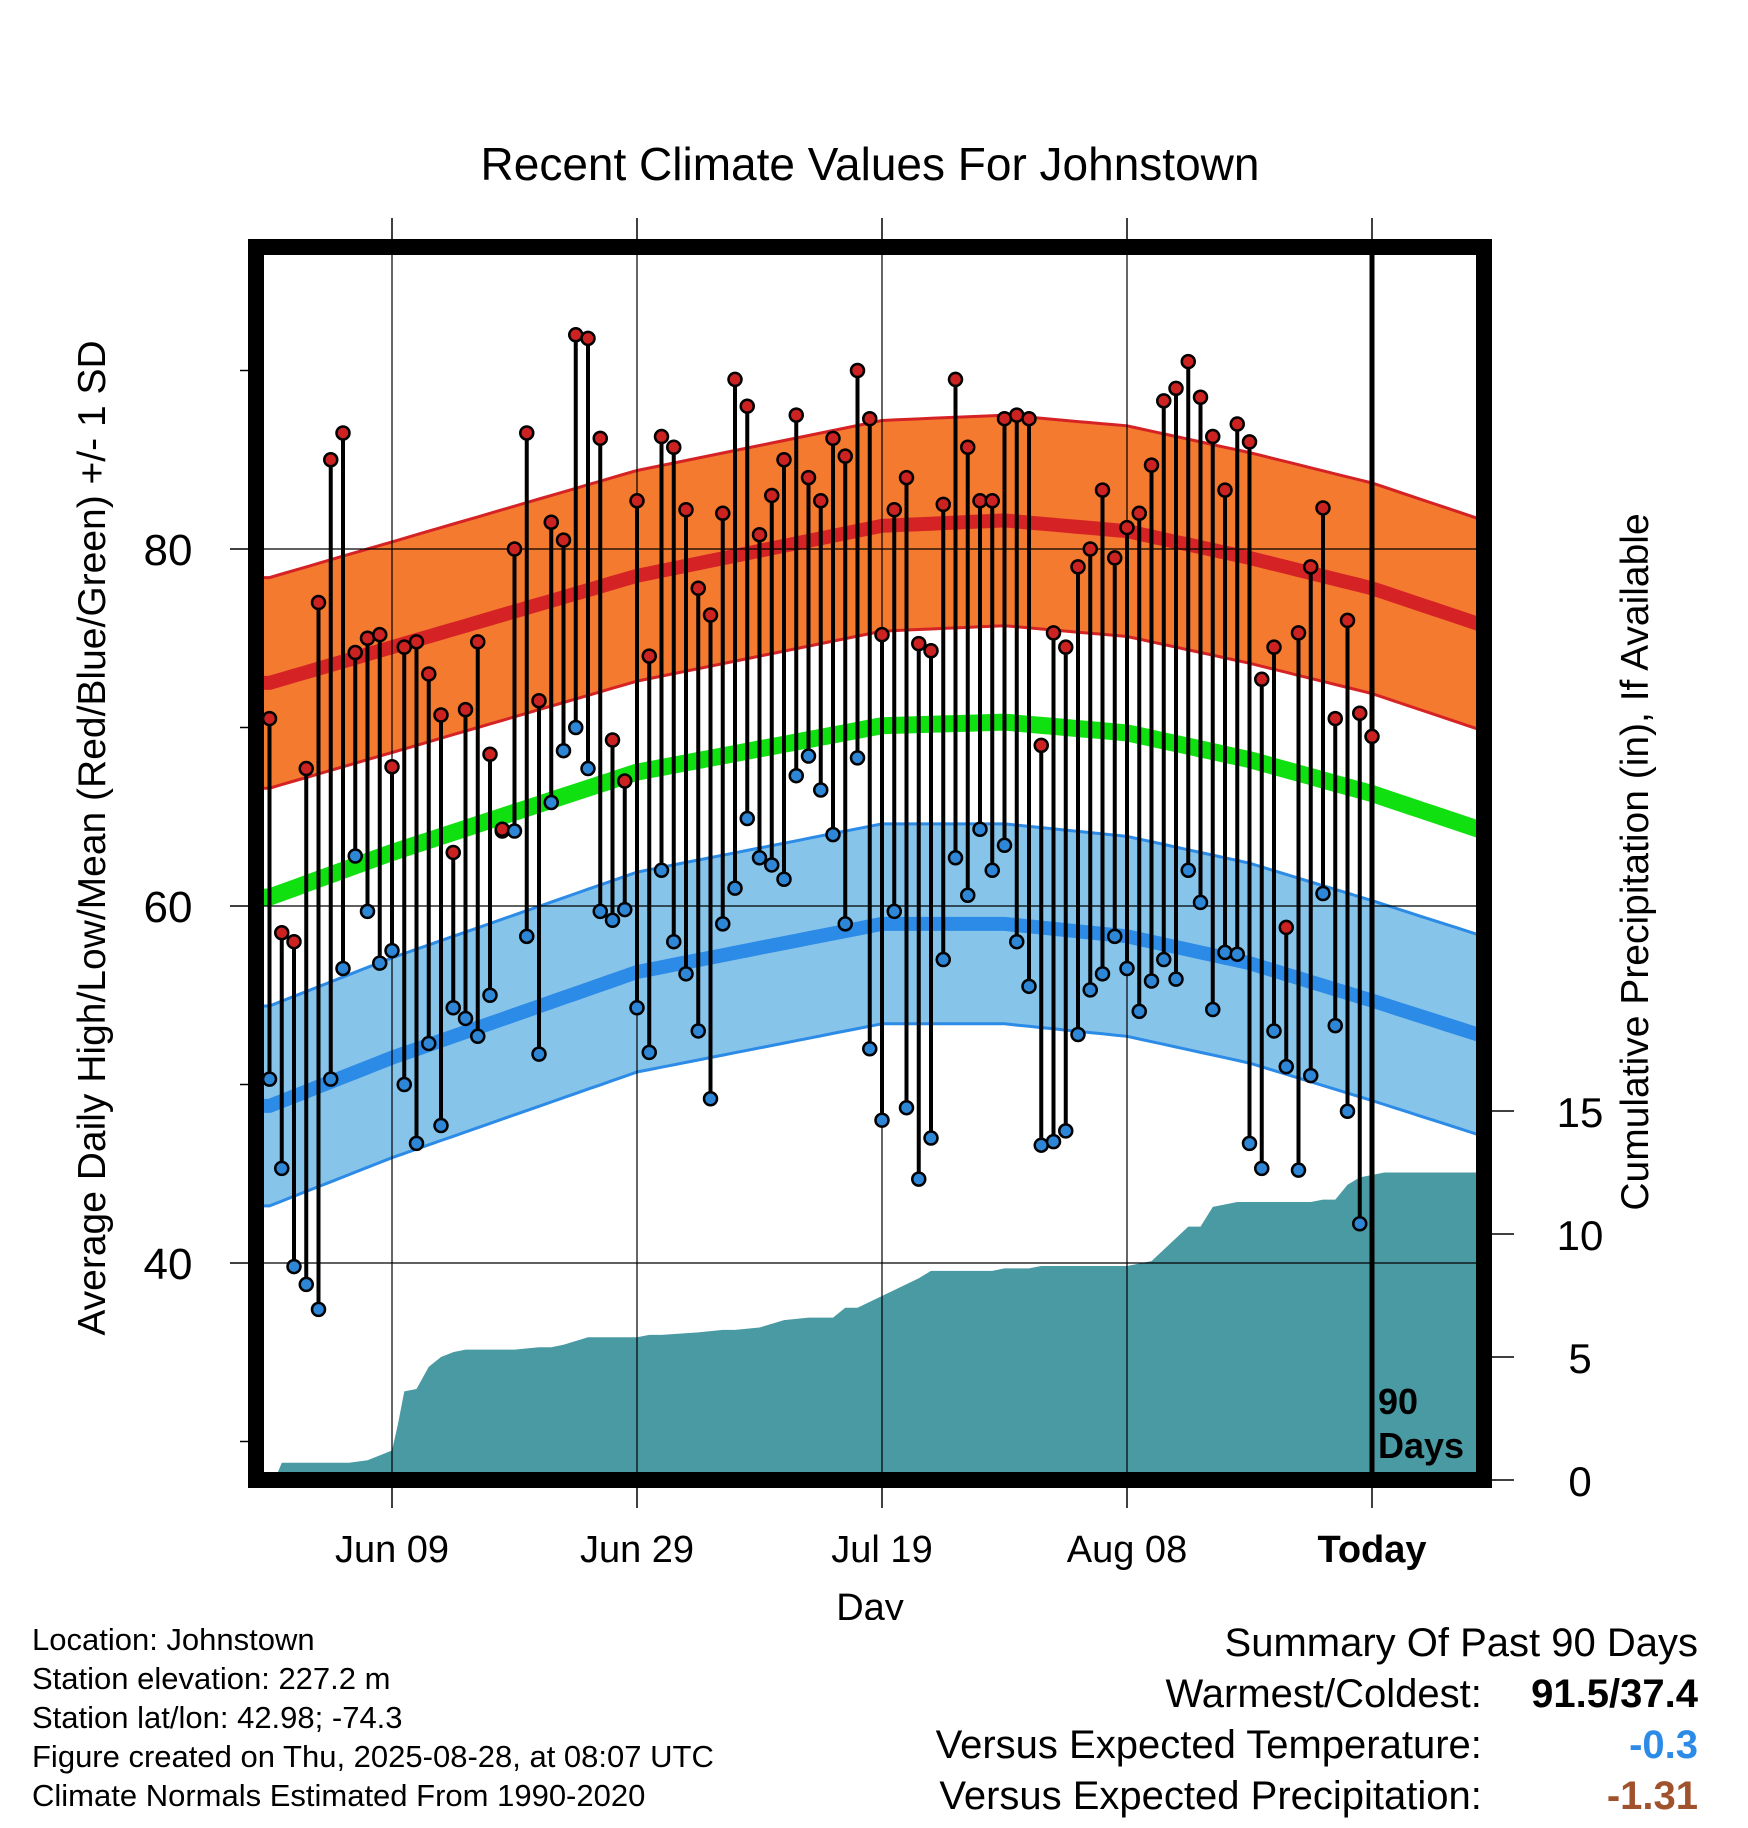  I want to click on y2-tick-label: 5, so click(1579, 1358).